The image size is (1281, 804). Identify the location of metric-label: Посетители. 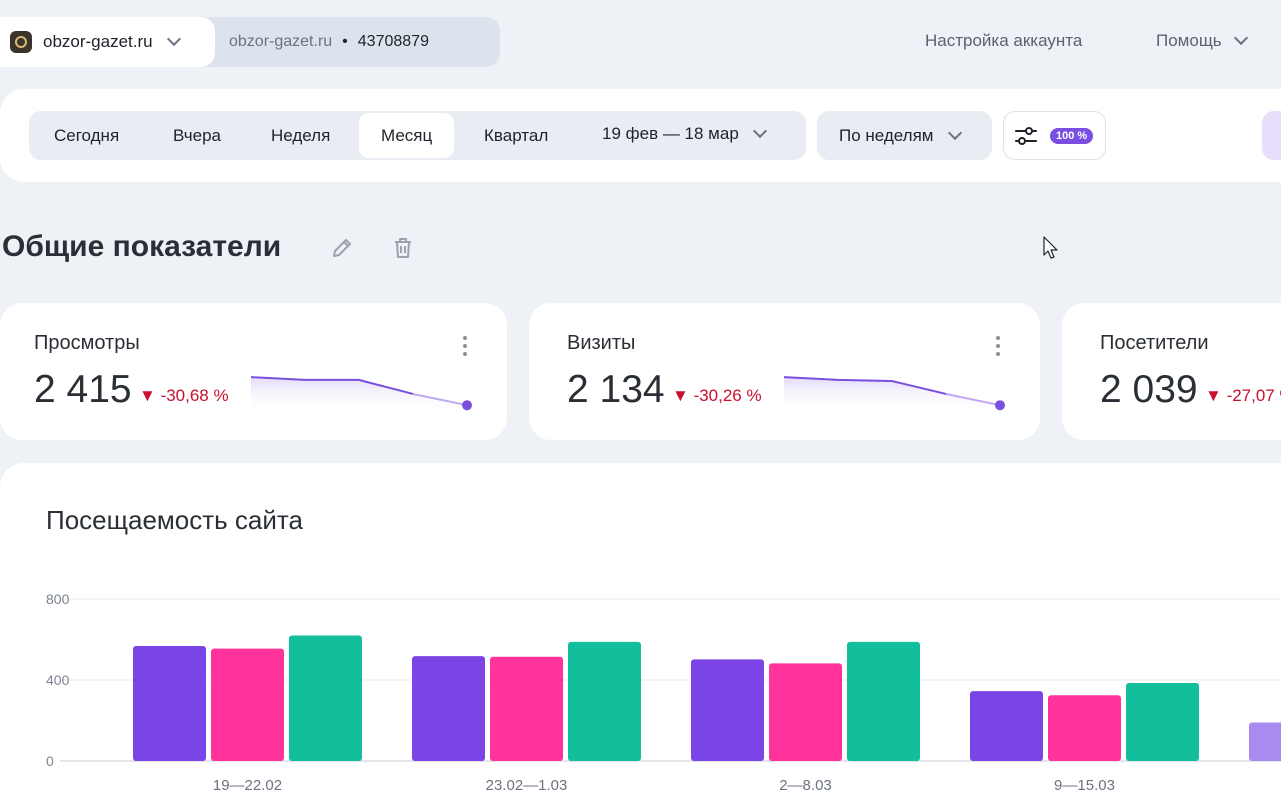
(1154, 343).